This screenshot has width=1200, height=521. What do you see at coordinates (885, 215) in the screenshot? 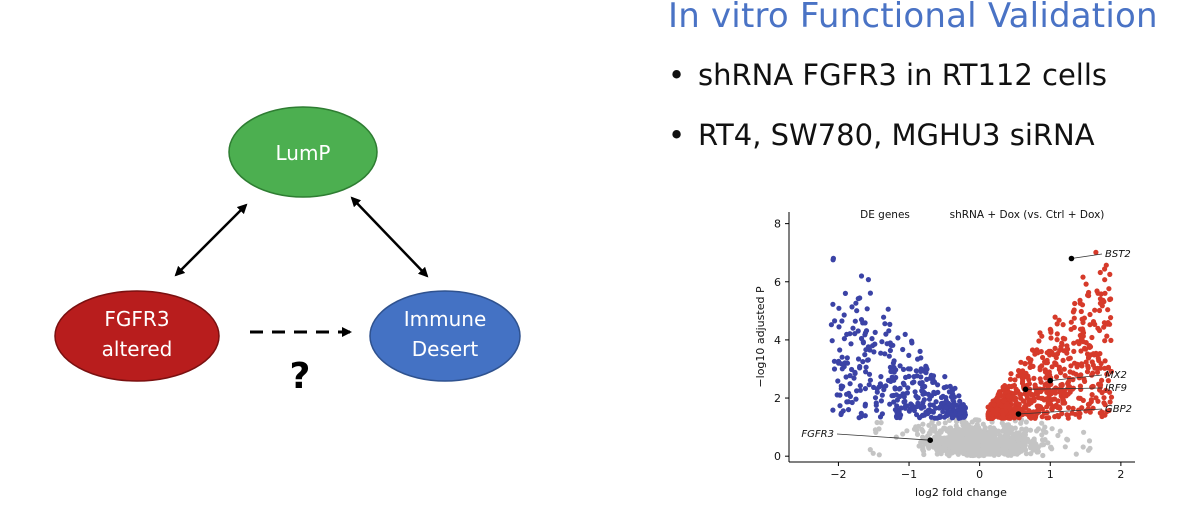
I see `chart-title: DE genes` at bounding box center [885, 215].